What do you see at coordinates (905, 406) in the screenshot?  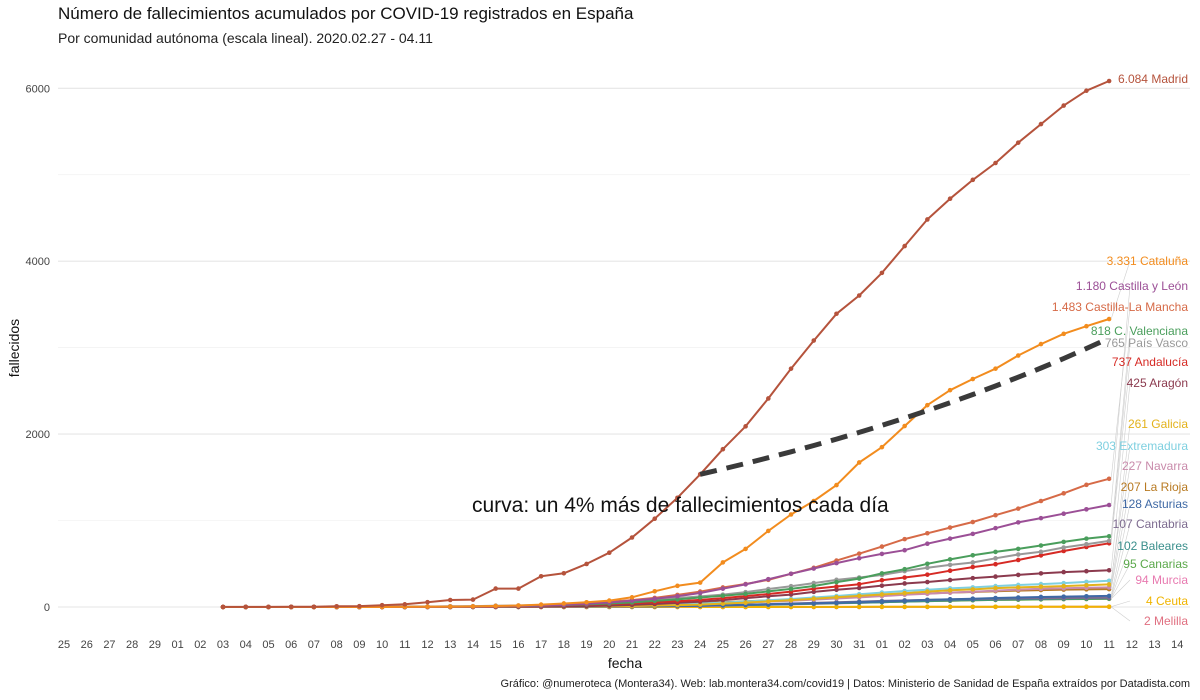 I see `reference-curve-line` at bounding box center [905, 406].